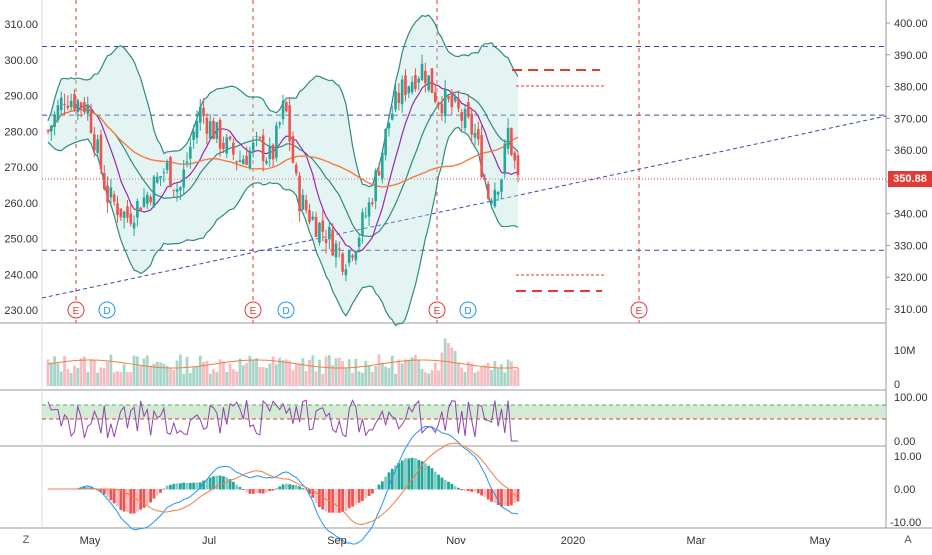 This screenshot has width=932, height=555. Describe the element at coordinates (911, 398) in the screenshot. I see `rsi-tick: 100.00` at that location.